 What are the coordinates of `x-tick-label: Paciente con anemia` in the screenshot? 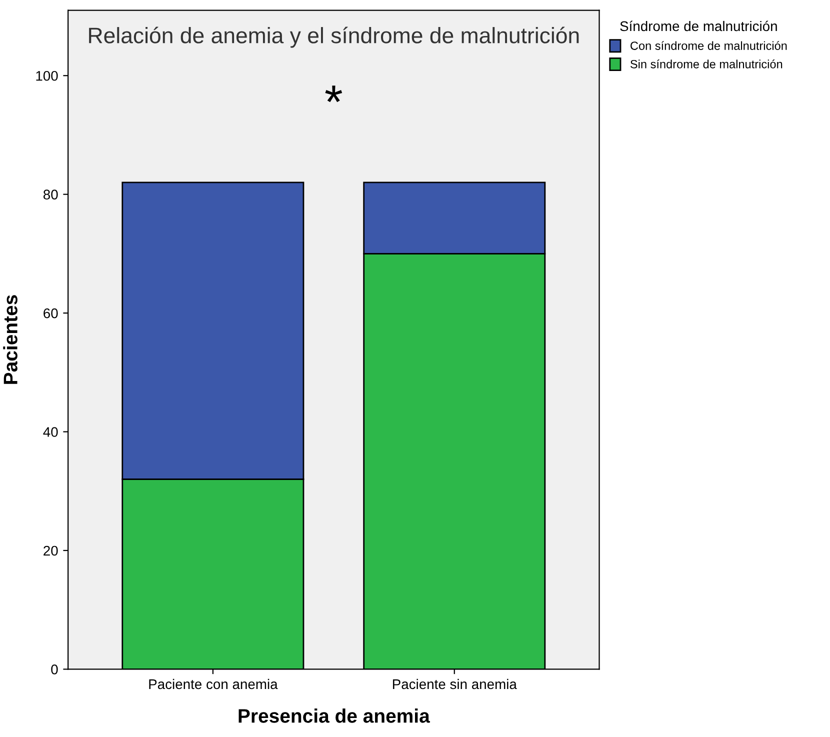 It's located at (213, 684).